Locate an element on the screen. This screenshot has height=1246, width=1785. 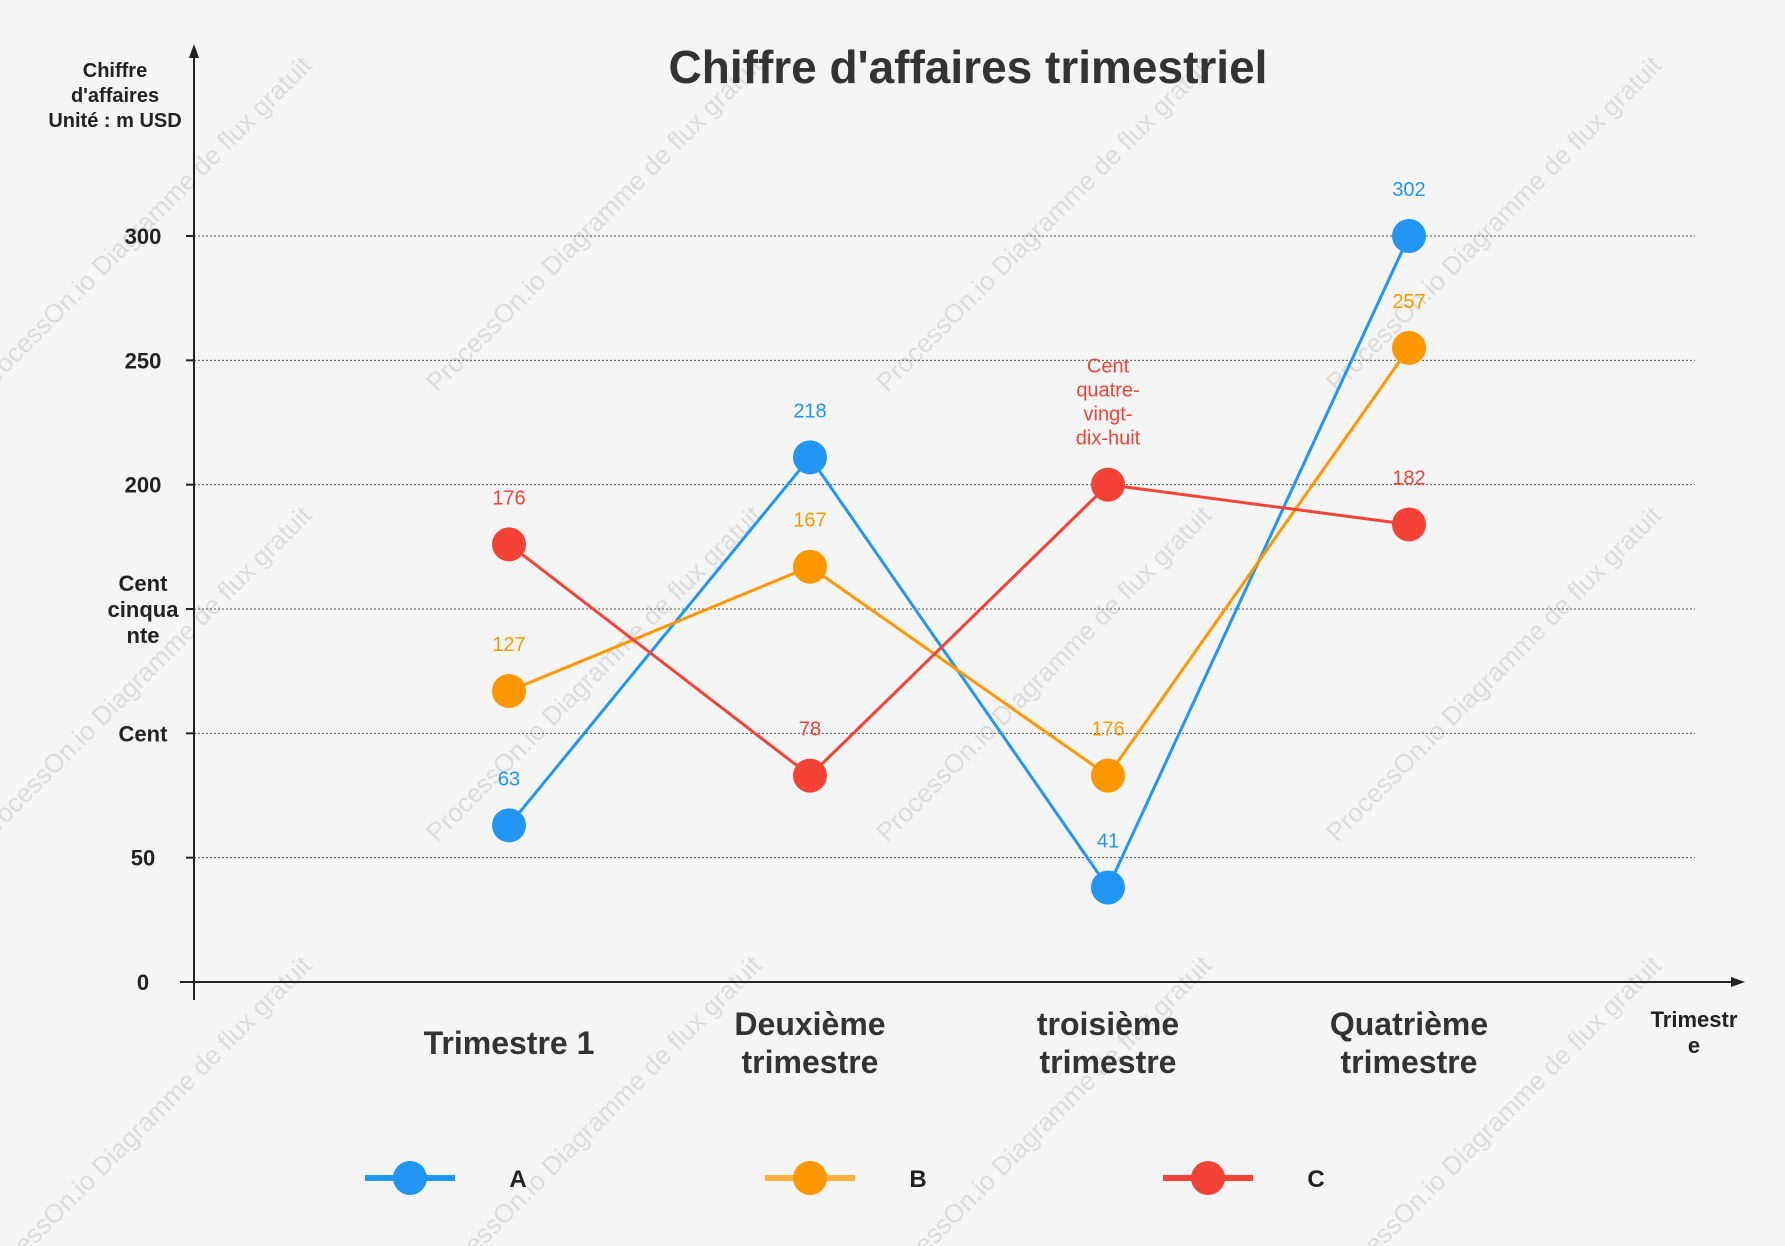
data-label: 167 is located at coordinates (809, 521).